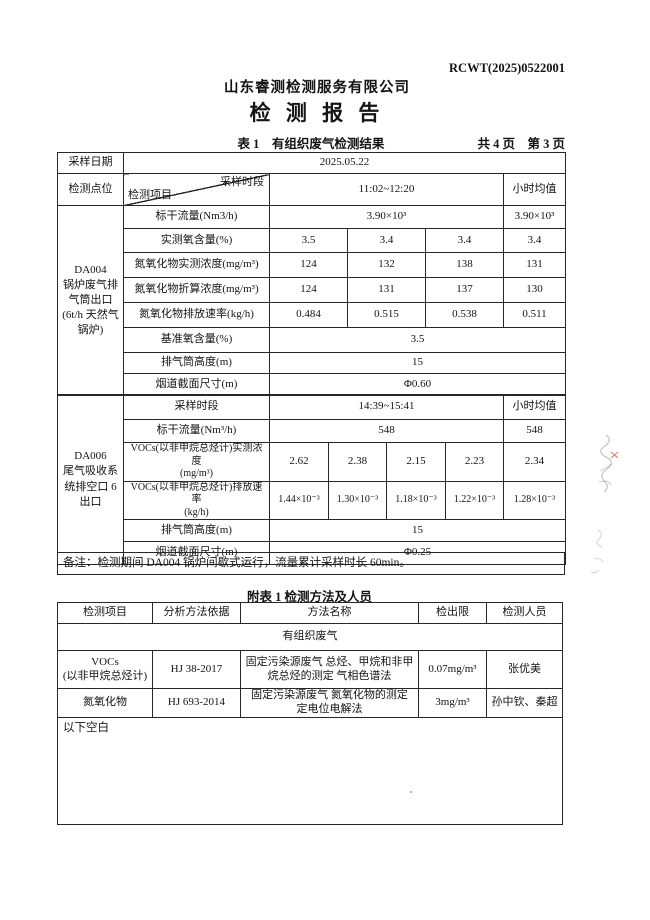 The image size is (650, 920). What do you see at coordinates (196, 384) in the screenshot?
I see `s1-row7-label: 烟道截面尺寸(m)` at bounding box center [196, 384].